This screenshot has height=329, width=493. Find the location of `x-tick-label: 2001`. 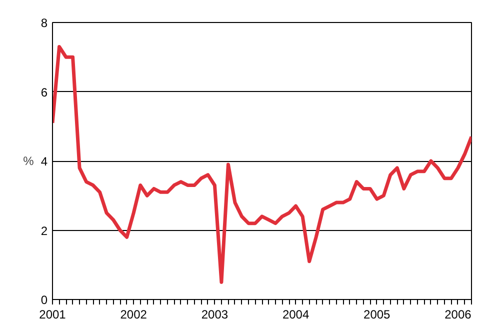

x-tick-label: 2001 is located at coordinates (52, 315).